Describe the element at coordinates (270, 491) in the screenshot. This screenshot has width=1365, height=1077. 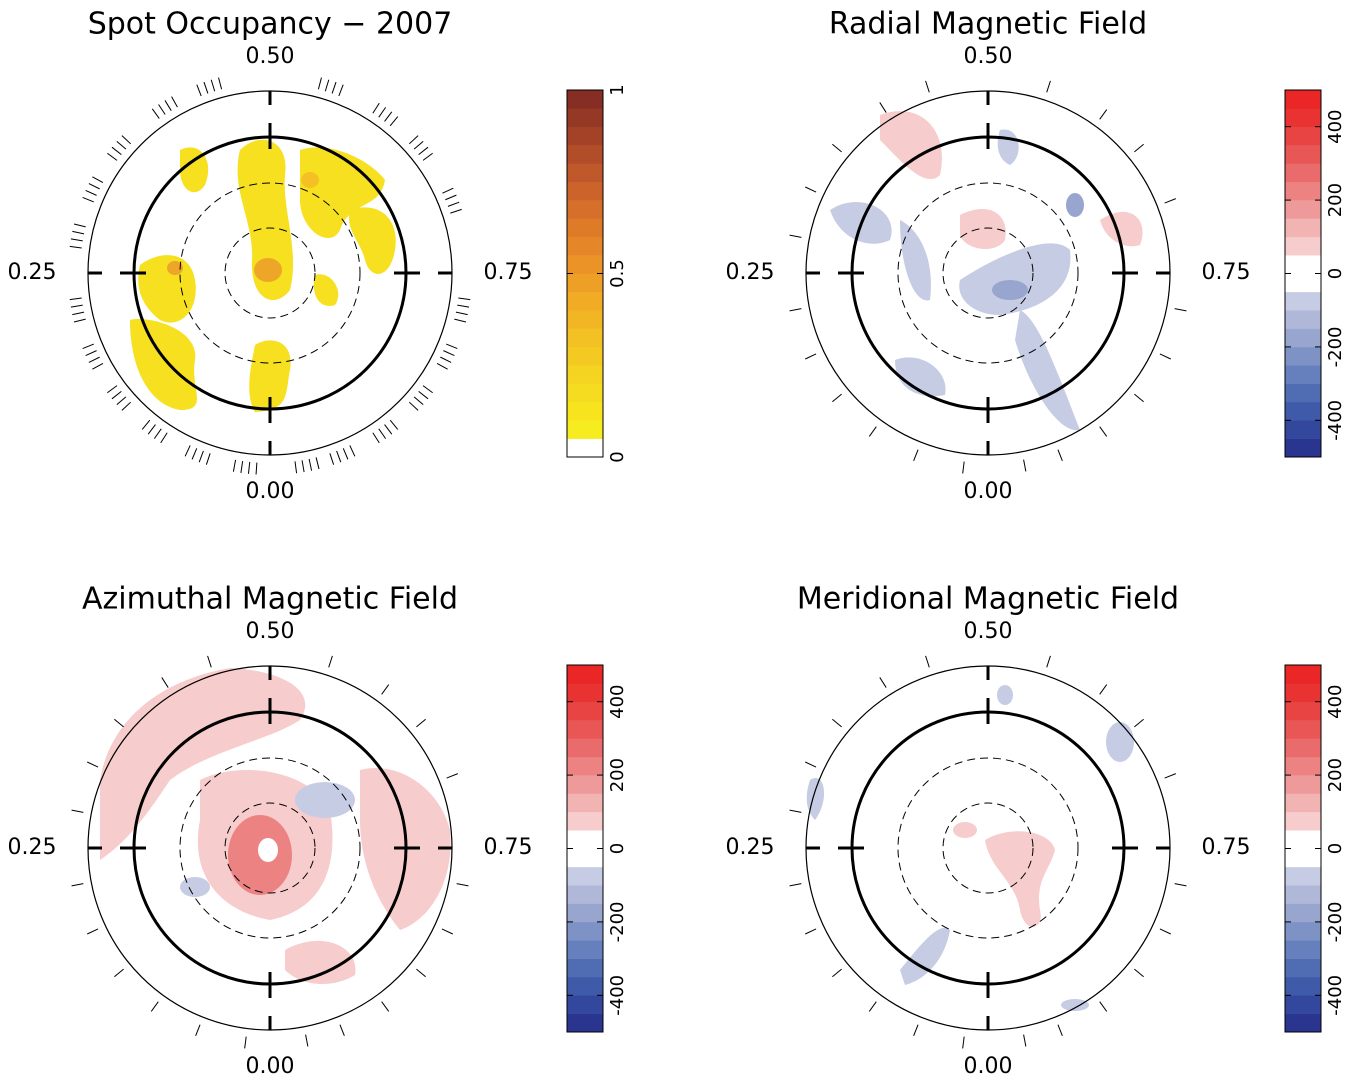
I see `phase-label: 0.00` at that location.